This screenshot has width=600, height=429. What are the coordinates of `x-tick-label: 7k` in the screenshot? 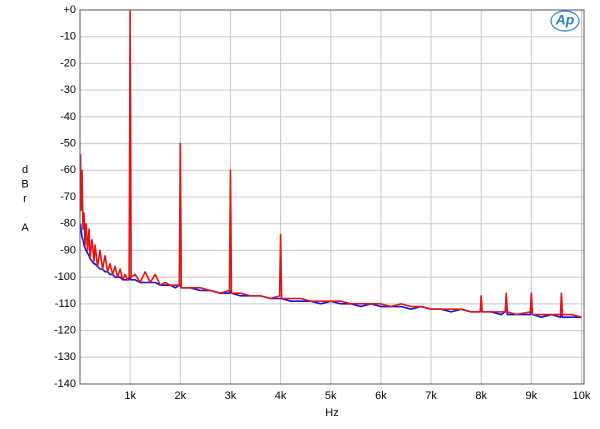 It's located at (431, 396).